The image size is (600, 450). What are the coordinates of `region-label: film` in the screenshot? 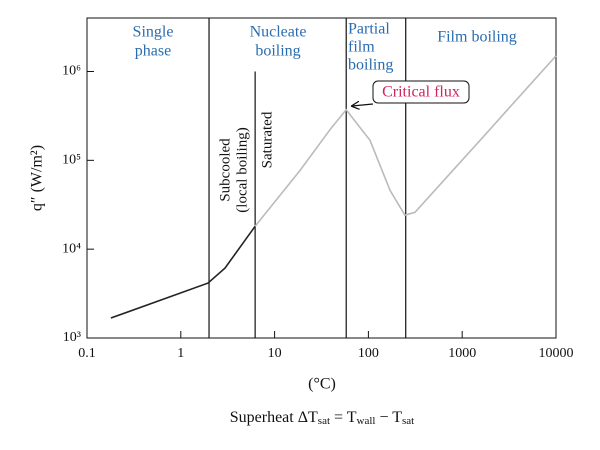 It's located at (361, 47).